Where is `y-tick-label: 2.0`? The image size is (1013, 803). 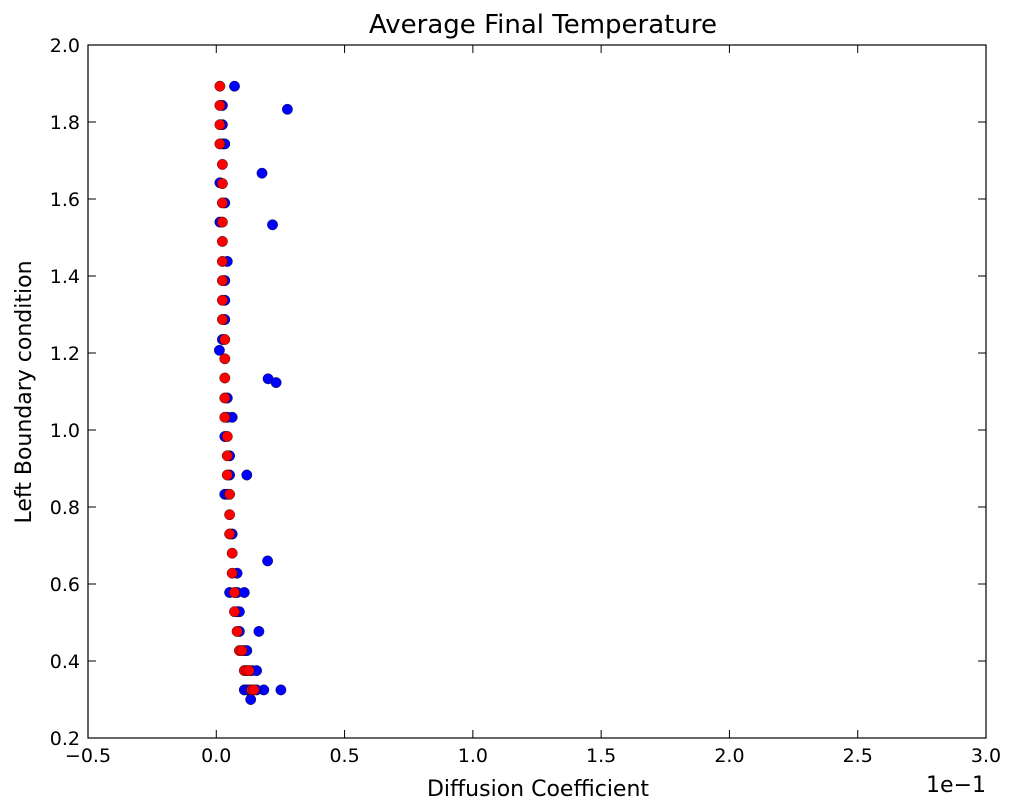 y-tick-label: 2.0 is located at coordinates (65, 46).